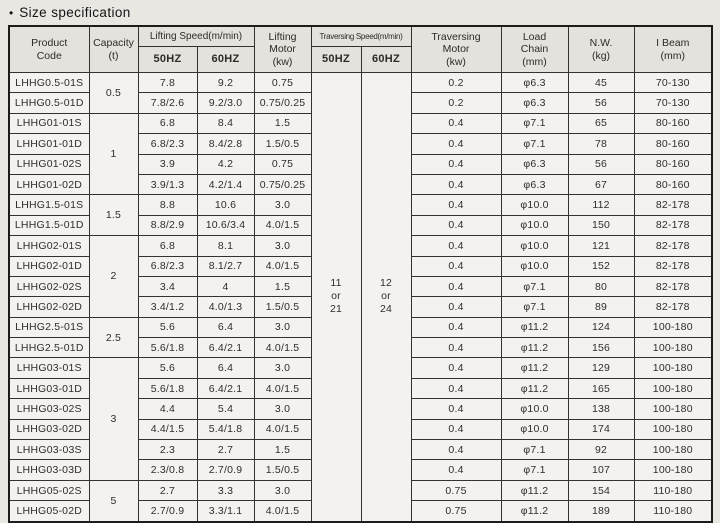 This screenshot has height=523, width=720. I want to click on product-code-cell: LHHG05-02D, so click(49, 511).